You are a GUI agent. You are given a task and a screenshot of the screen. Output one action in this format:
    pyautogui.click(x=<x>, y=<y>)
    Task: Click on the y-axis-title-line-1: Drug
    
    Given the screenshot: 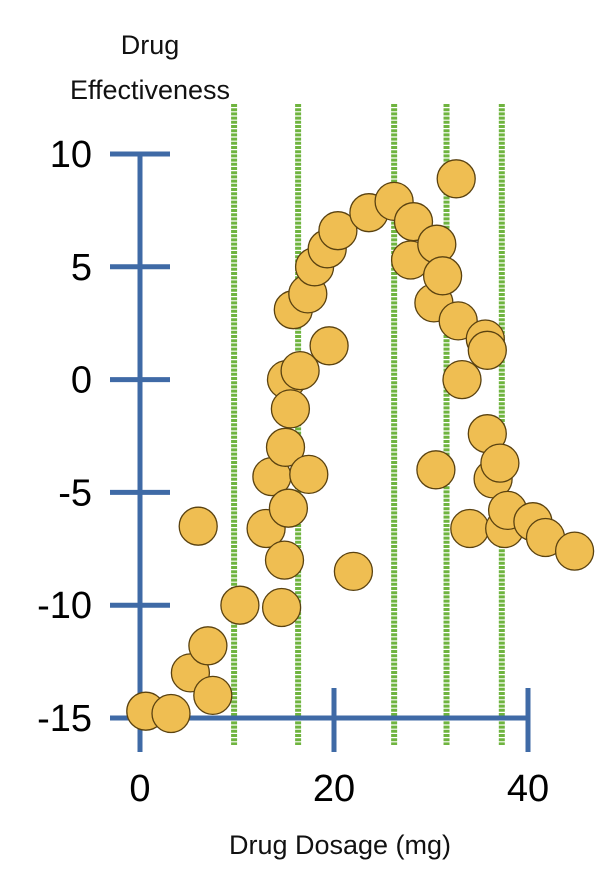 What is the action you would take?
    pyautogui.click(x=150, y=45)
    